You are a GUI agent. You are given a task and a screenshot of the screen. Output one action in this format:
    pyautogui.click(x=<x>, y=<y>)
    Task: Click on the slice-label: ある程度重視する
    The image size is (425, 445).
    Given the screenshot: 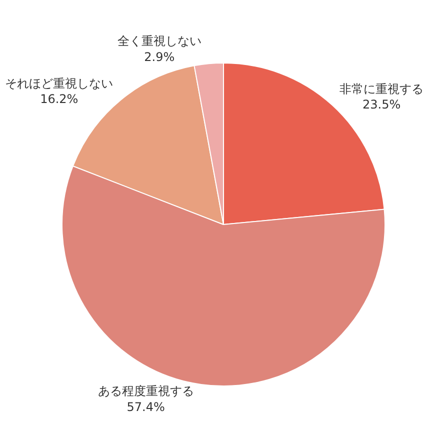 What is the action you would take?
    pyautogui.click(x=146, y=391)
    